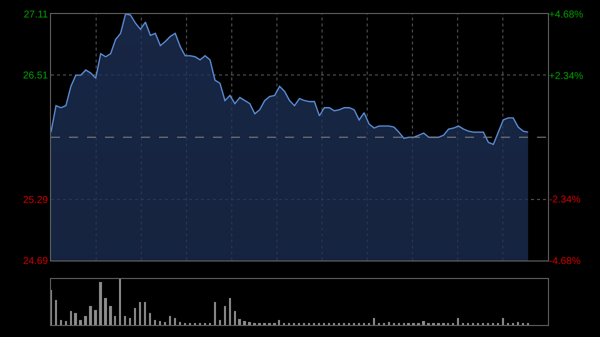 The width and height of the screenshot is (600, 337). What do you see at coordinates (565, 261) in the screenshot?
I see `y2-tick-label: -4.68%` at bounding box center [565, 261].